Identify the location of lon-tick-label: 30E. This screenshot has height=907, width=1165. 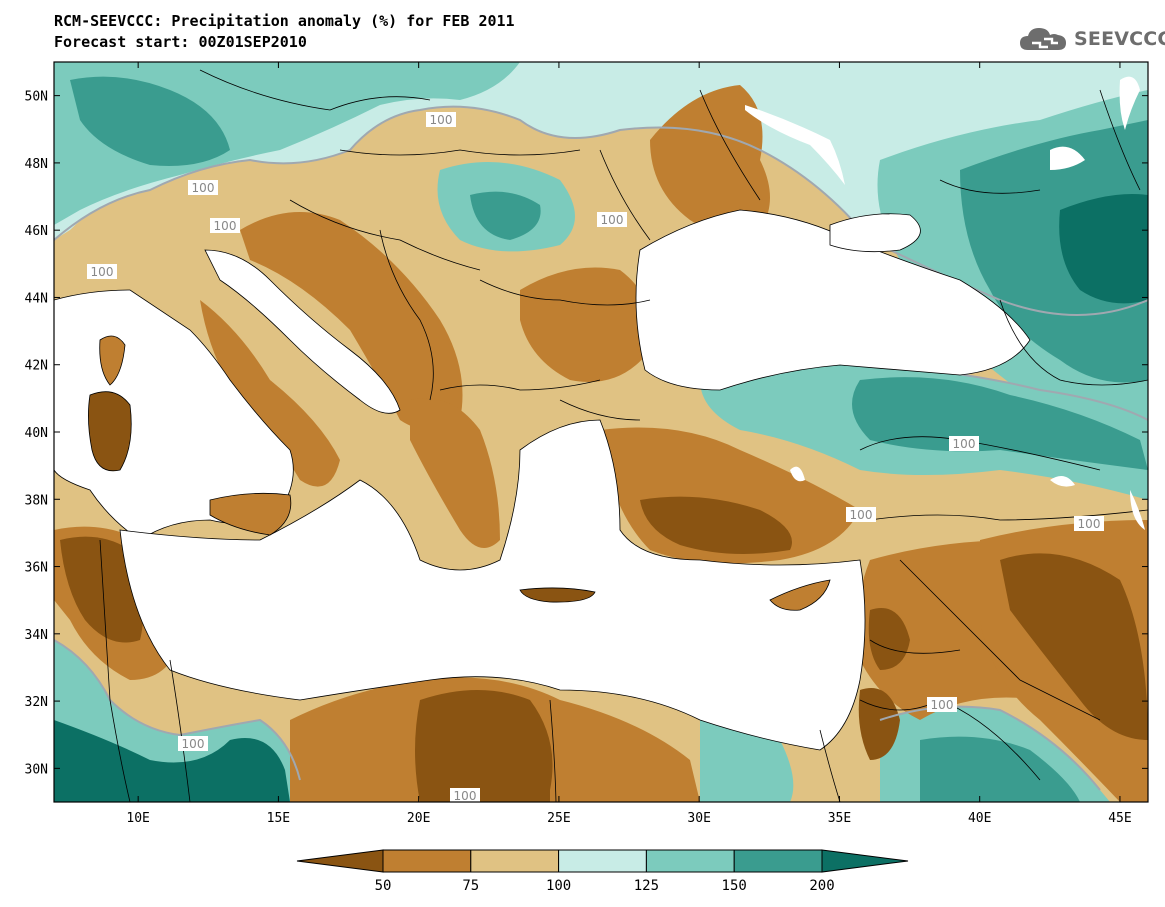
(698, 818).